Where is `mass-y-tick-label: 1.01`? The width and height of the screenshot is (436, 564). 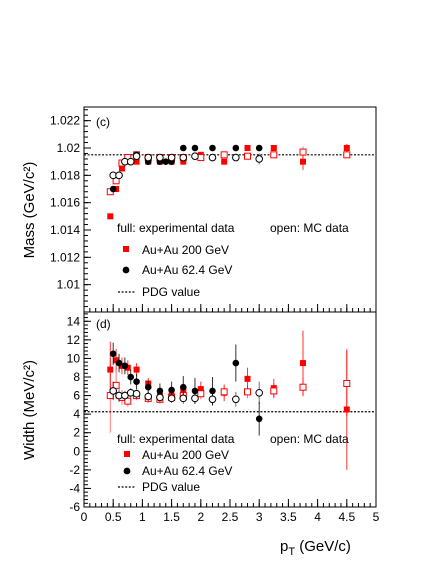 mass-y-tick-label: 1.01 is located at coordinates (69, 285).